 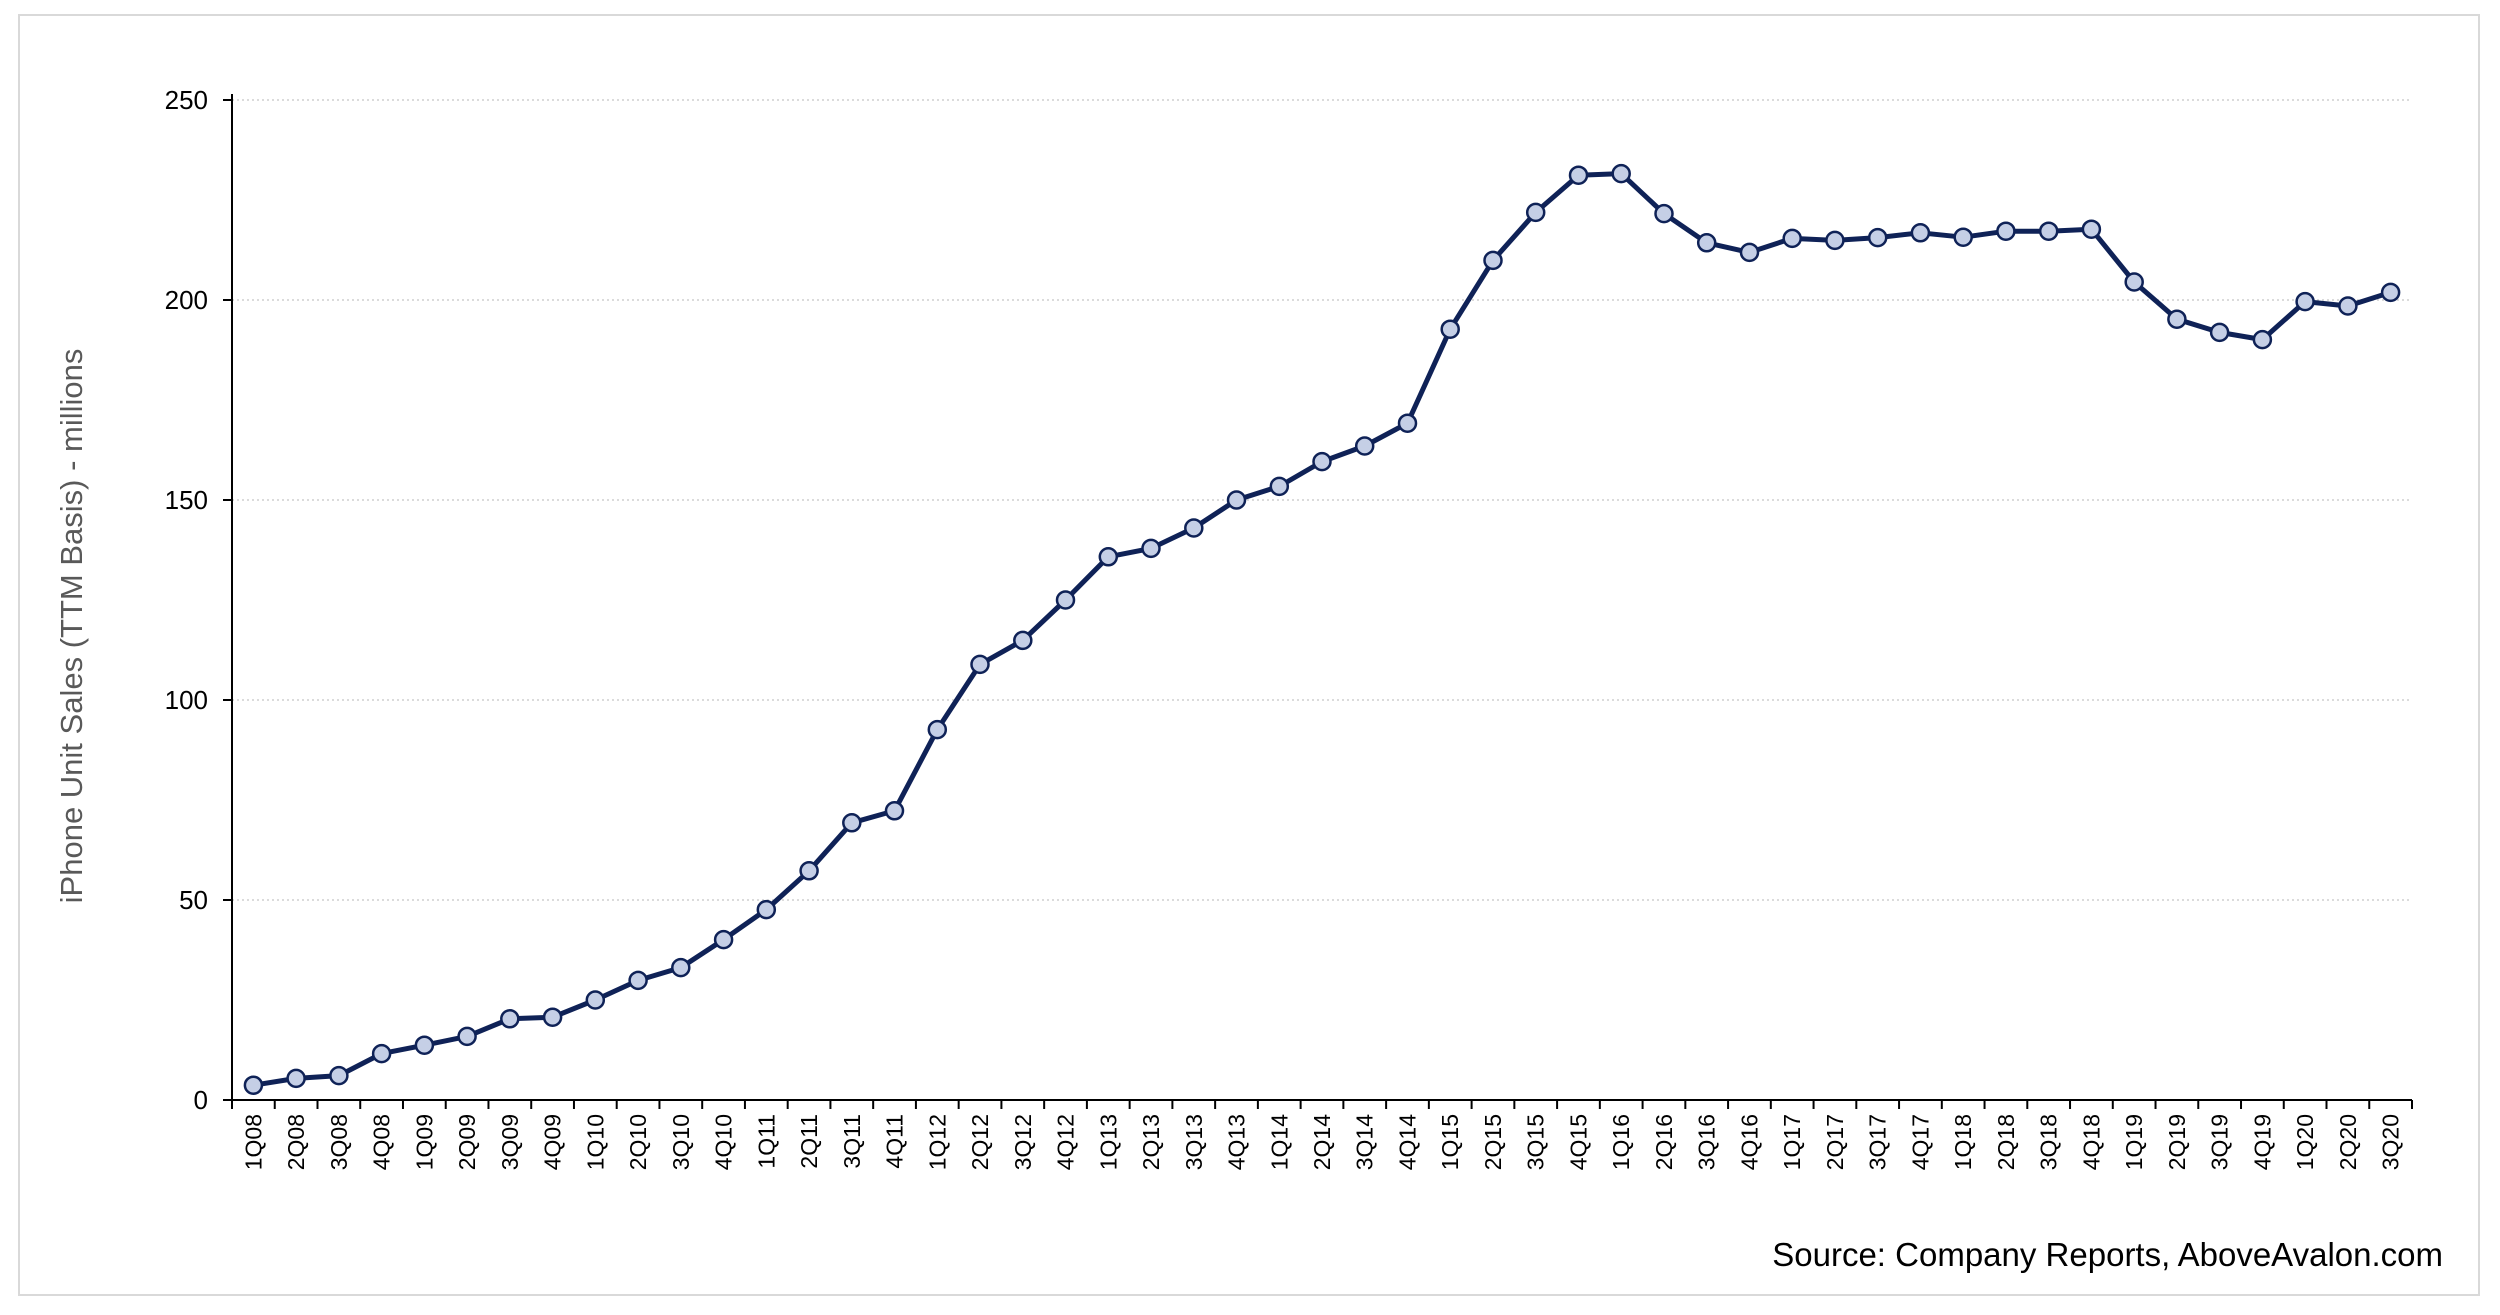 What do you see at coordinates (809, 1141) in the screenshot?
I see `x-tick-label: 2Q11` at bounding box center [809, 1141].